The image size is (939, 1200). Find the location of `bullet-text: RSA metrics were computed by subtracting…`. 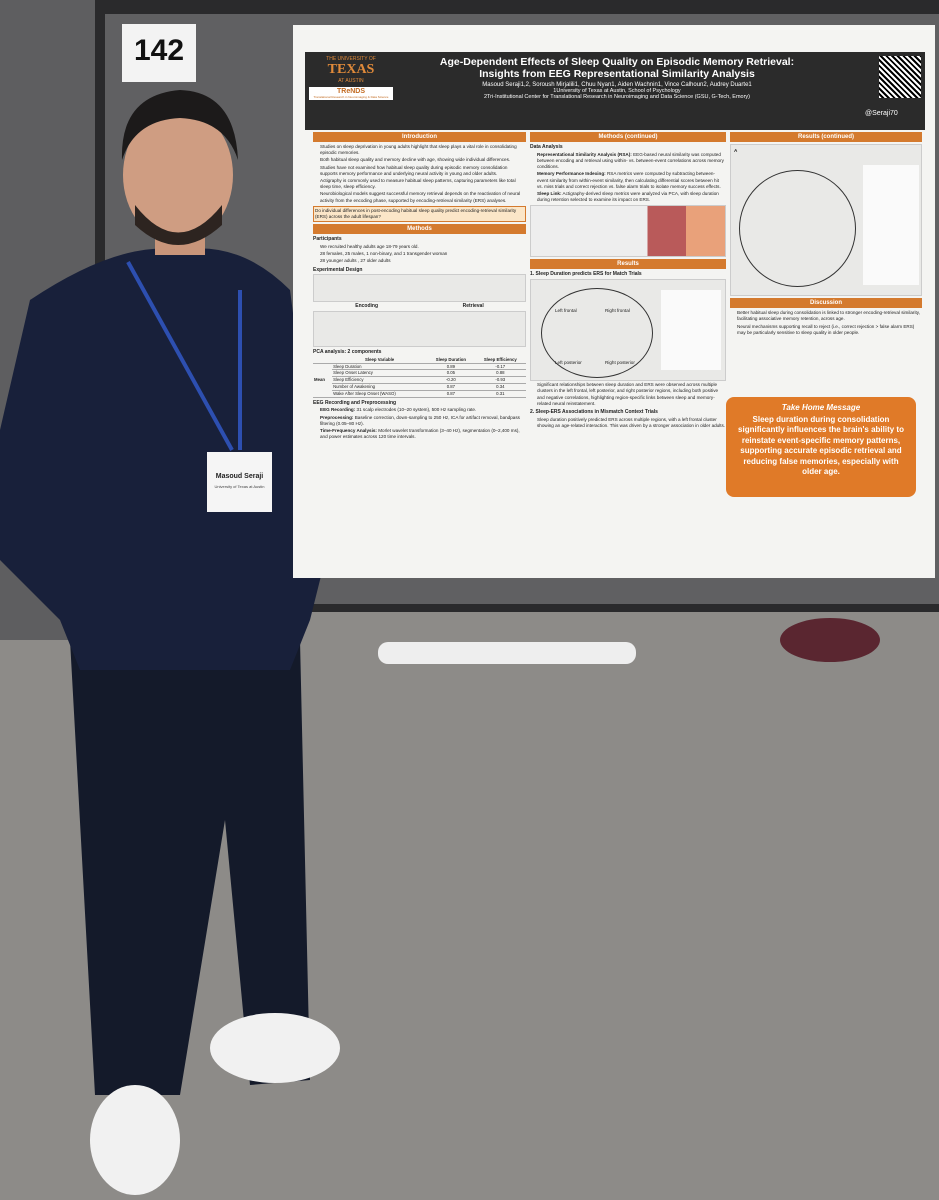

bullet-text: RSA metrics were computed by subtracting… is located at coordinates (629, 180).